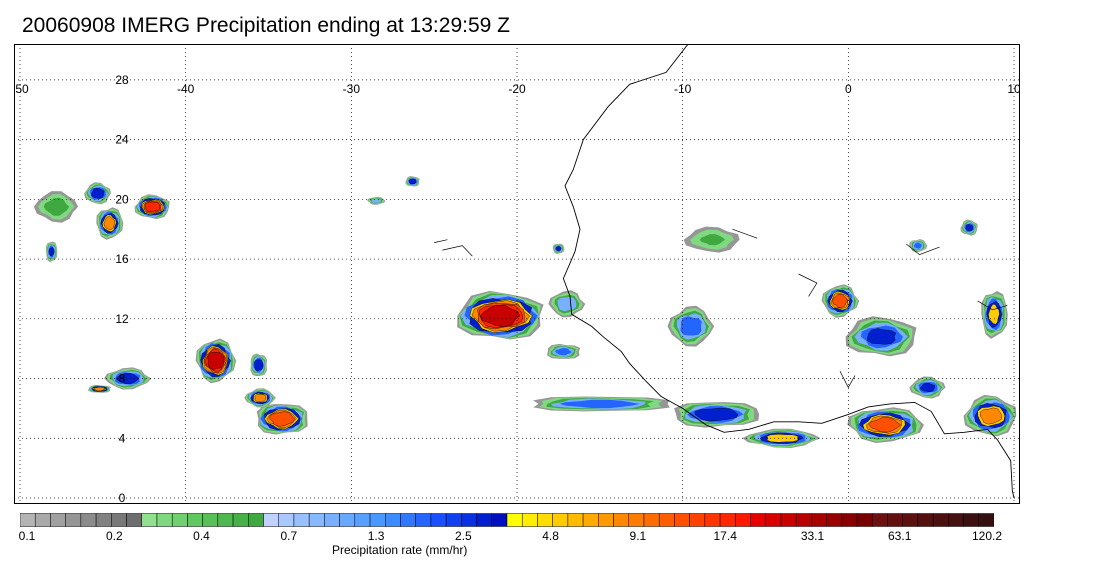  Describe the element at coordinates (463, 536) in the screenshot. I see `colorbar-label: 2.5` at that location.